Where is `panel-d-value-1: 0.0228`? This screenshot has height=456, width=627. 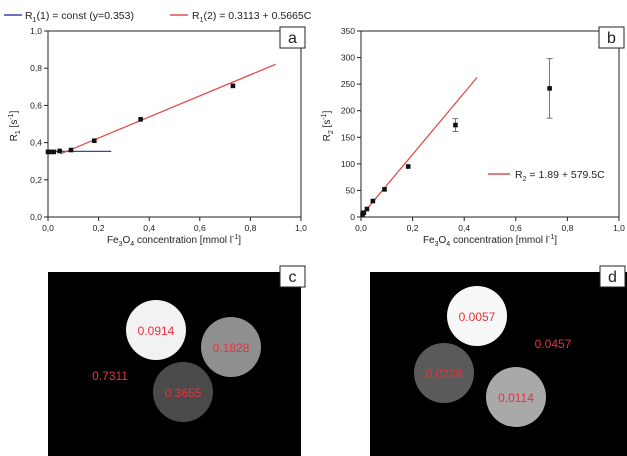
panel-d-value-1: 0.0228 is located at coordinates (444, 374).